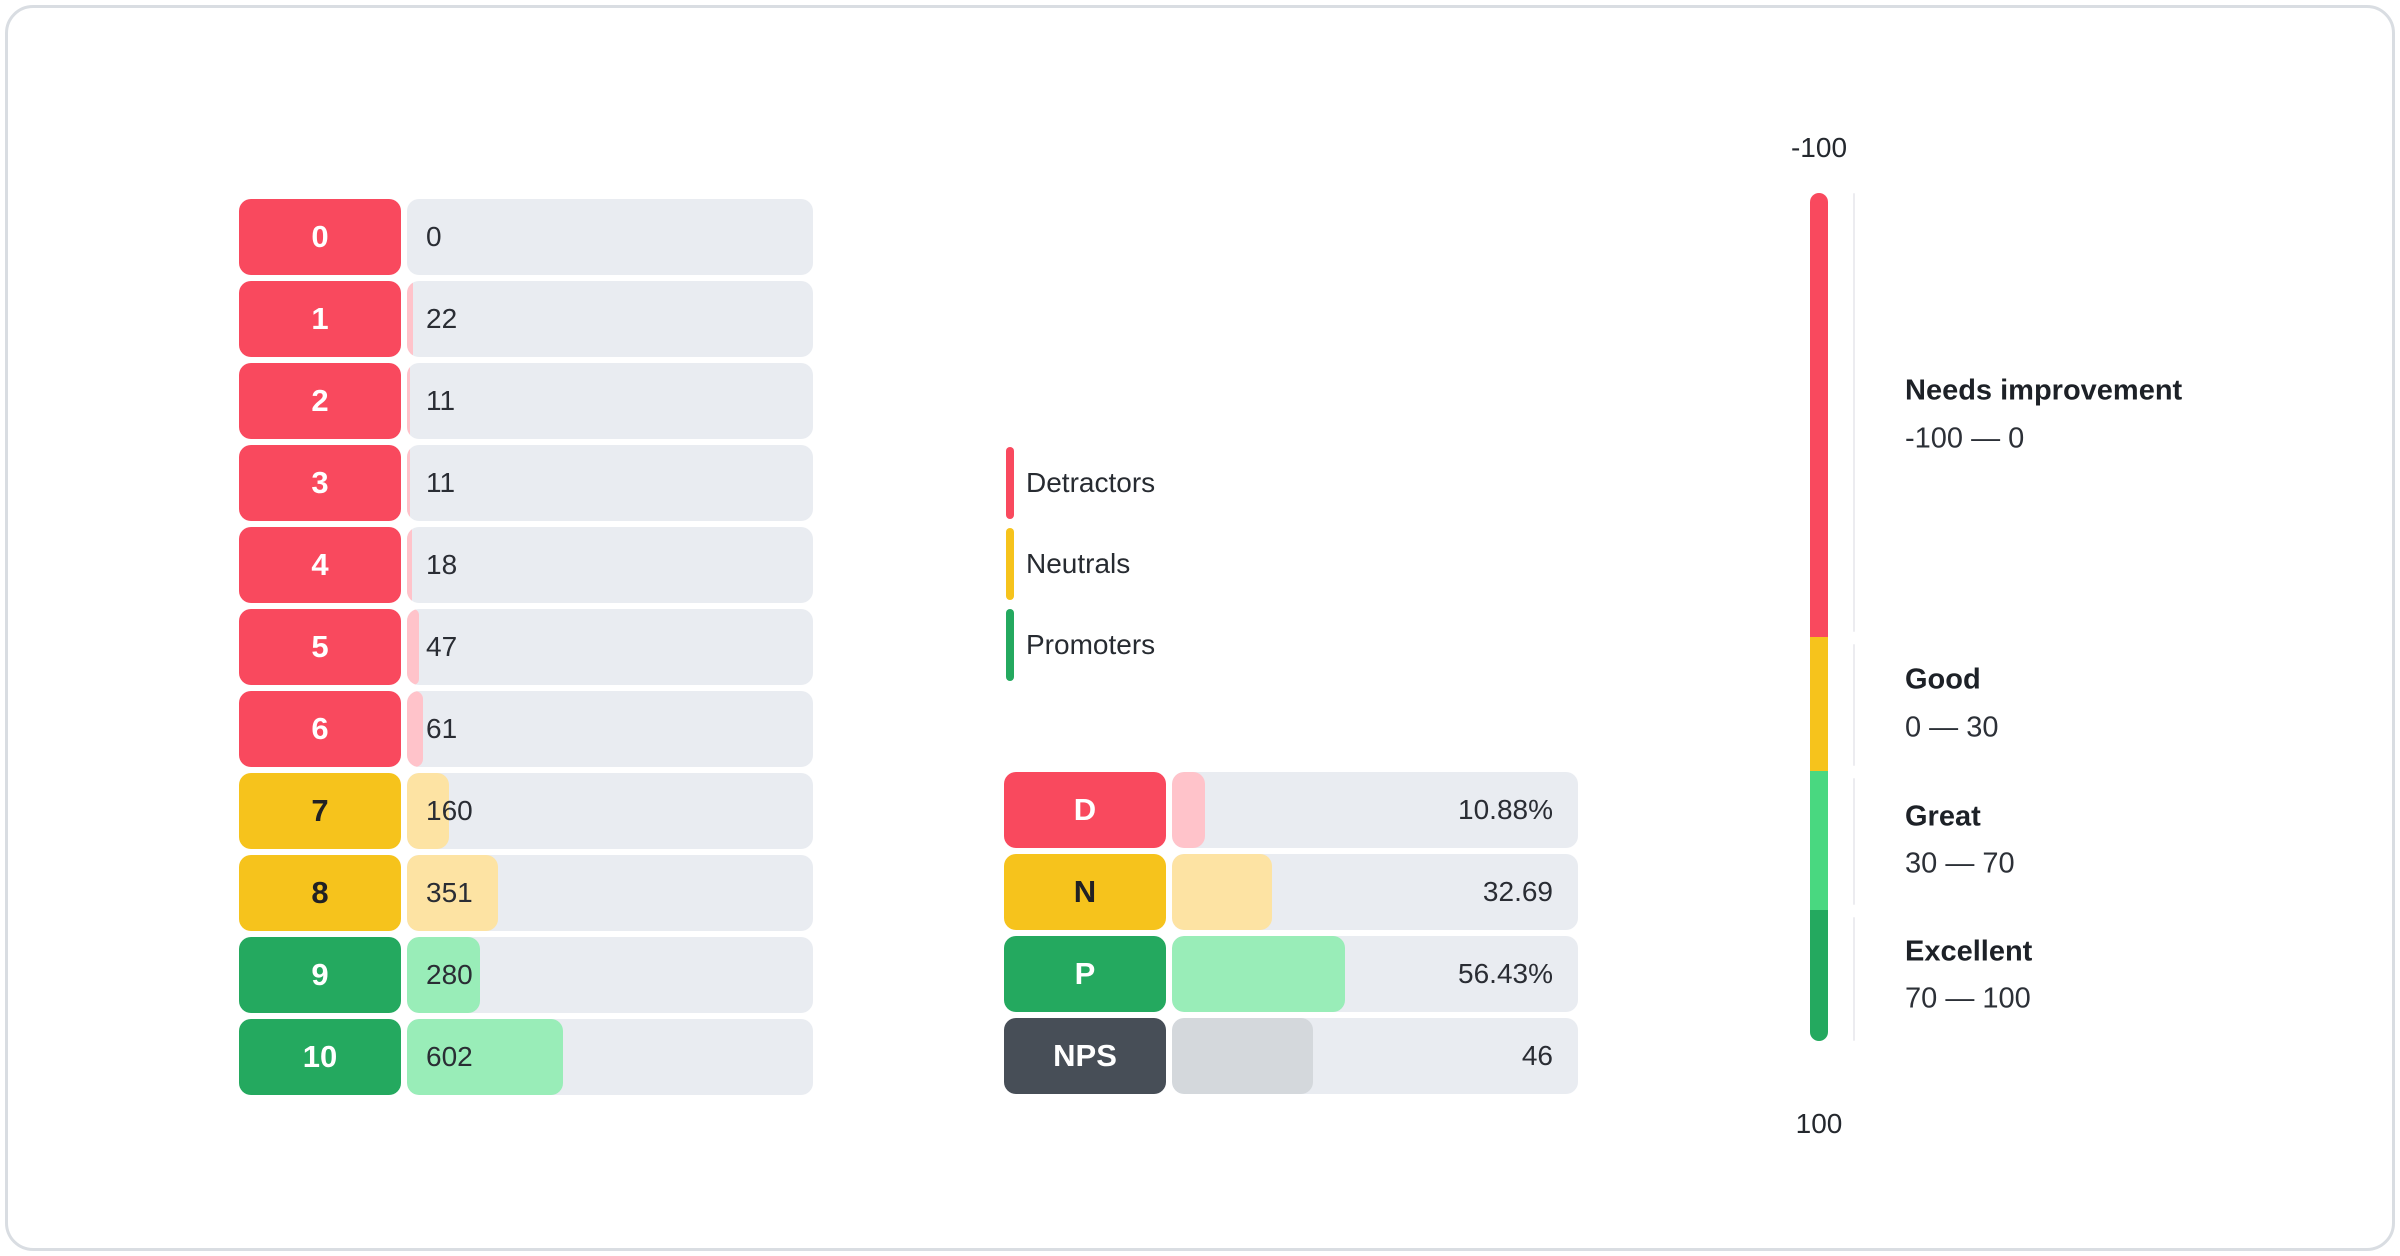 This screenshot has height=1256, width=2400. What do you see at coordinates (610, 565) in the screenshot?
I see `row-track: 18` at bounding box center [610, 565].